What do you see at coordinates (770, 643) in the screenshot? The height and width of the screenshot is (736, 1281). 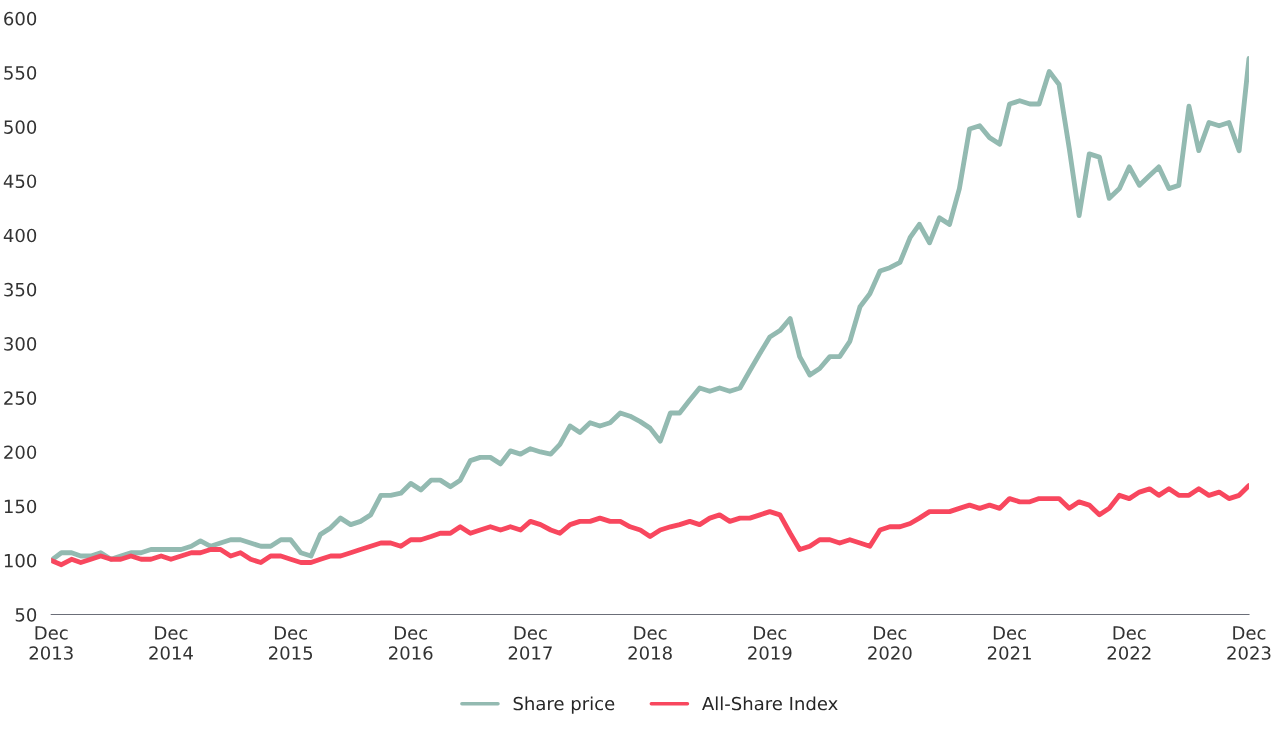 I see `x-tick-label: Dec 2019` at bounding box center [770, 643].